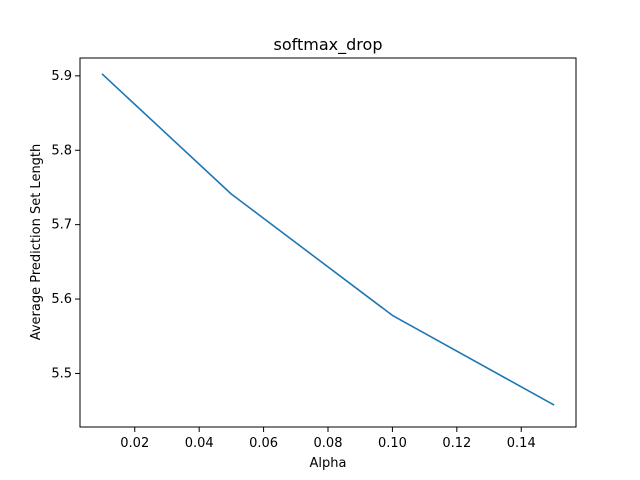 The height and width of the screenshot is (480, 640). What do you see at coordinates (328, 463) in the screenshot?
I see `x-axis-label: Alpha` at bounding box center [328, 463].